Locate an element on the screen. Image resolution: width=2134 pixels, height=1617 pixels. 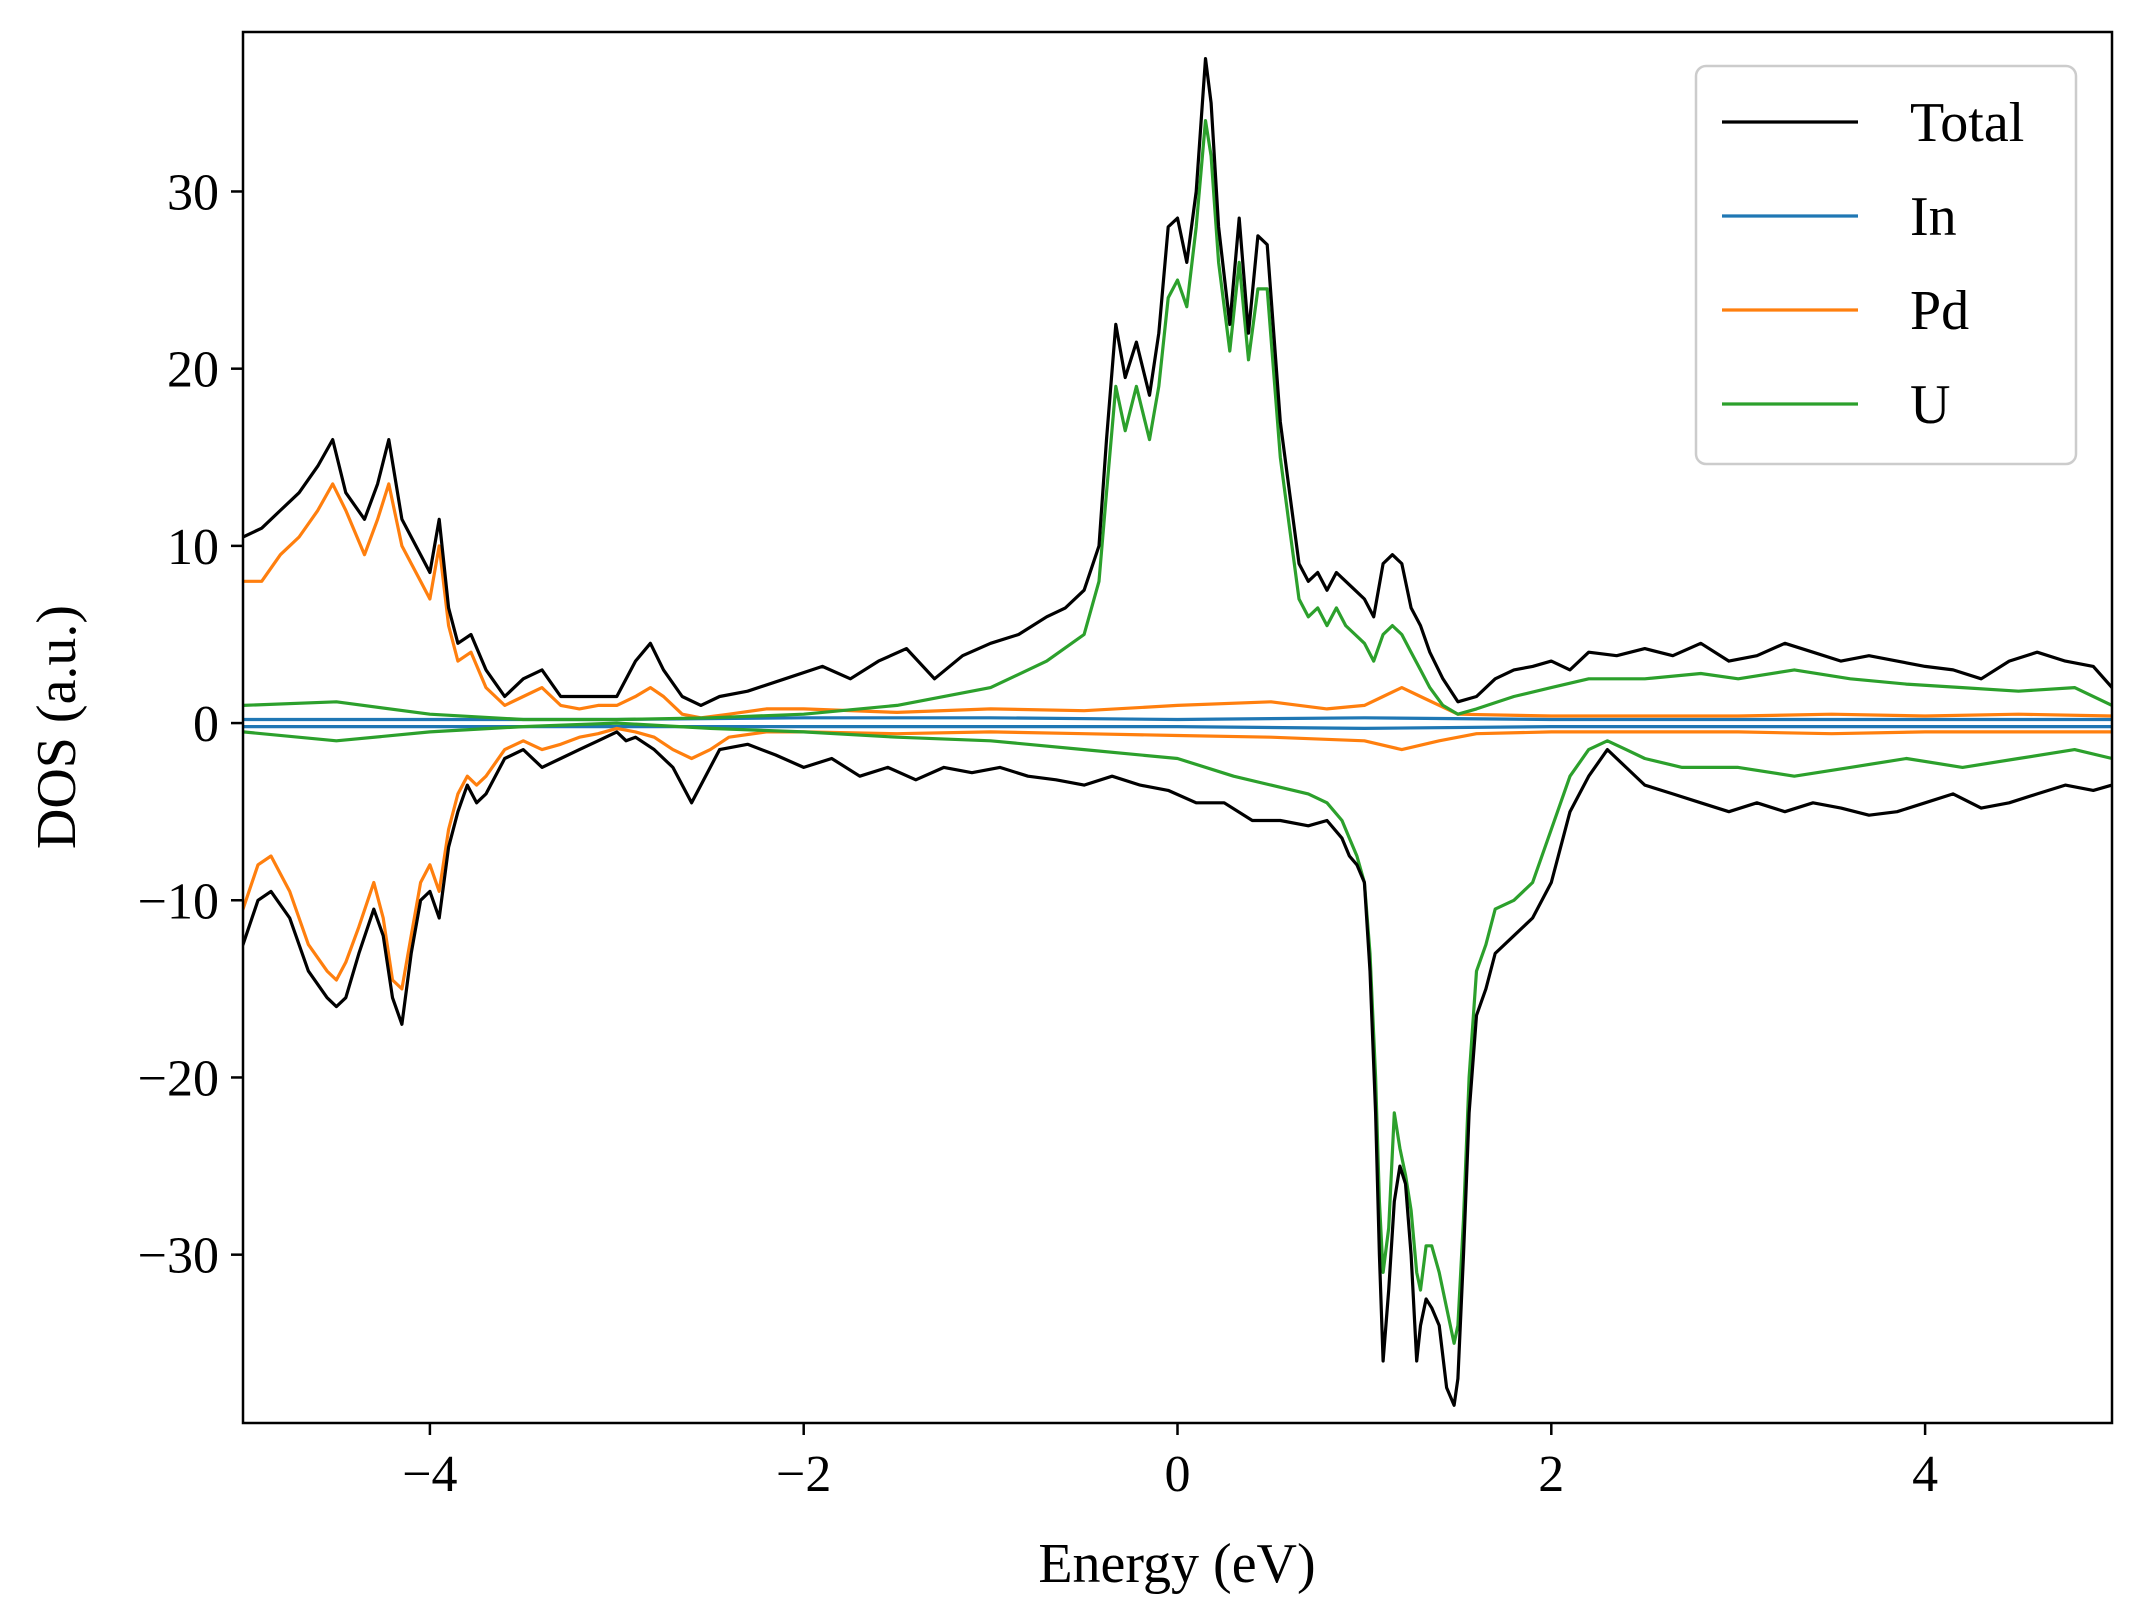
x-axis: −4 −2 0 2 4 is located at coordinates (1170, 1463).